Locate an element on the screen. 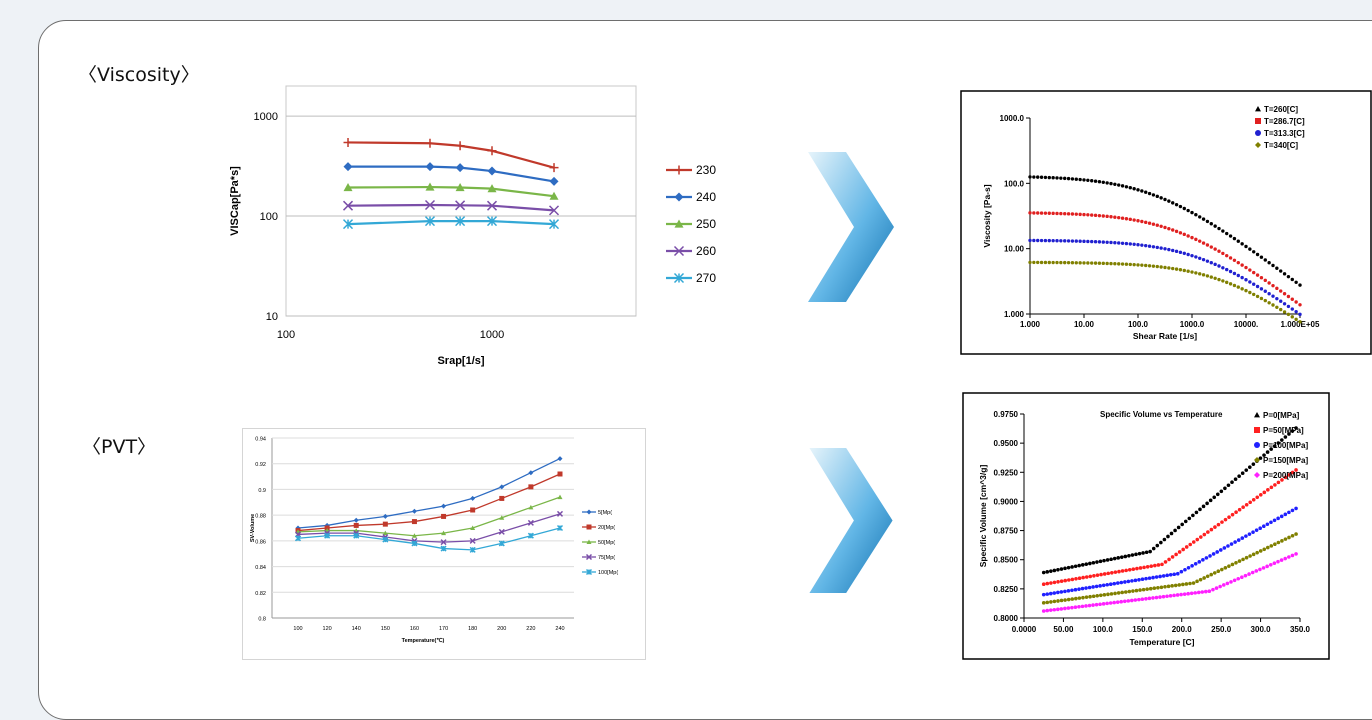 The height and width of the screenshot is (720, 1372). y-tick-label: 0.92 is located at coordinates (260, 465).